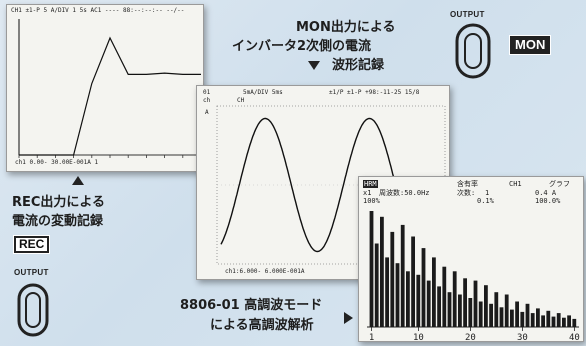 Image resolution: width=586 pixels, height=346 pixels. What do you see at coordinates (263, 92) in the screenshot?
I see `screen2-header-mid: 5mA/DIV 5ms` at bounding box center [263, 92].